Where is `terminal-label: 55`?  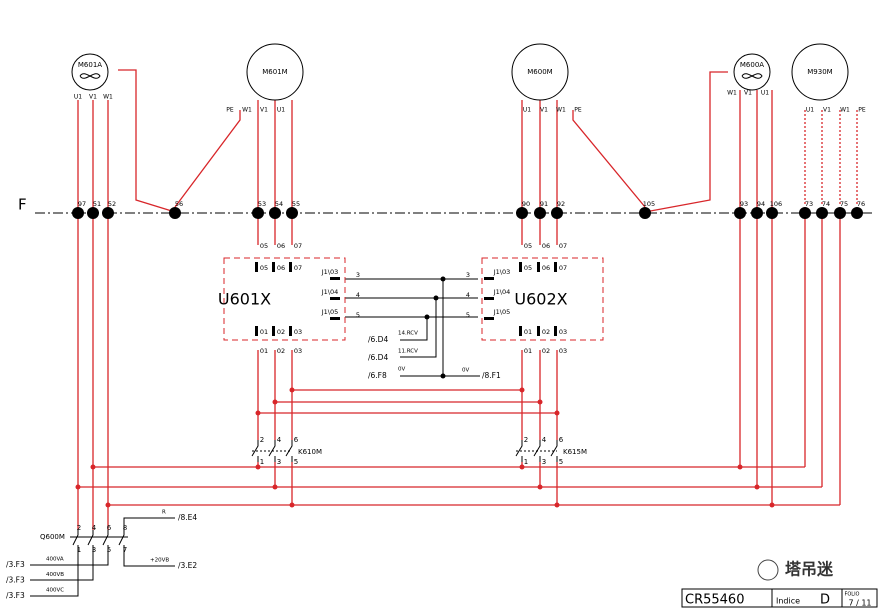 terminal-label: 55 is located at coordinates (296, 204).